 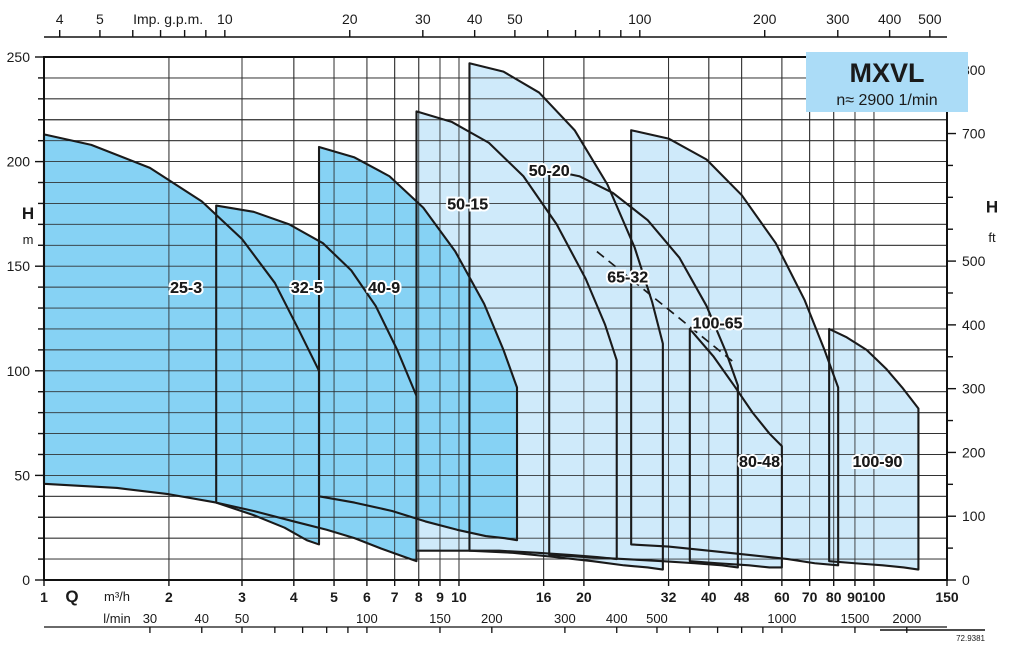 I want to click on model-title: MXVL, so click(x=886, y=73).